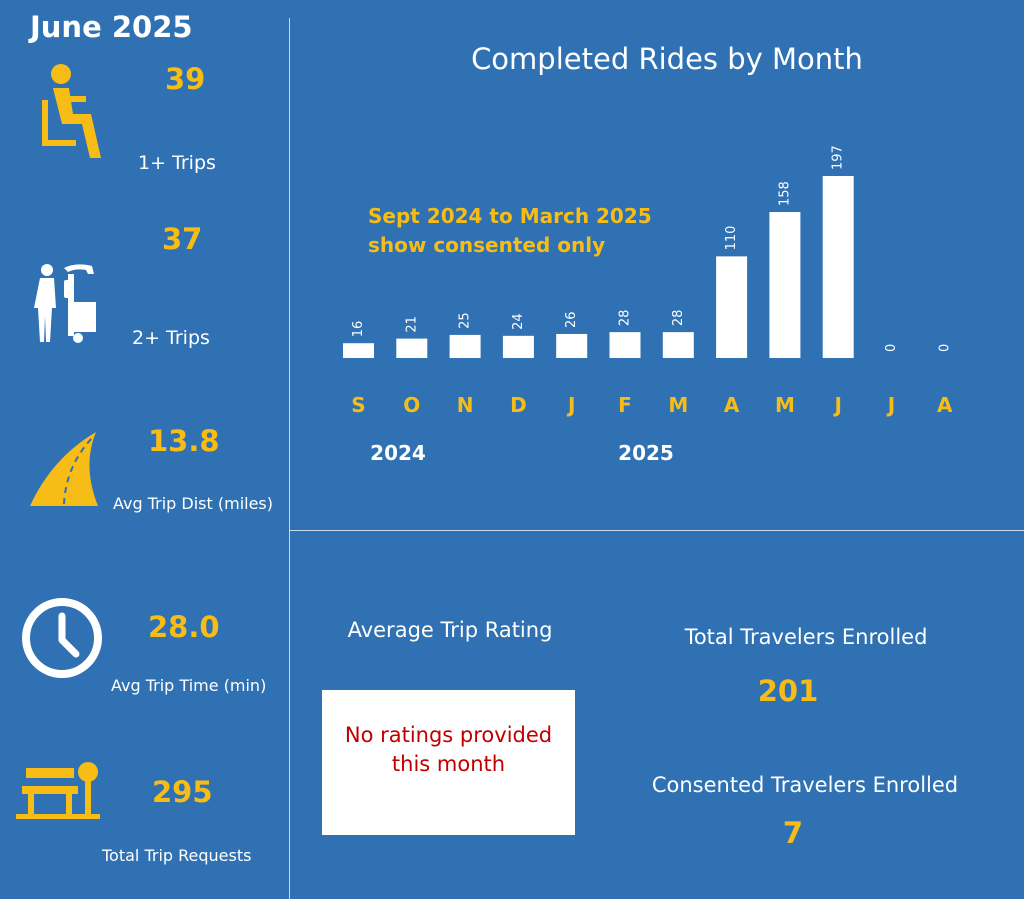 Image resolution: width=1024 pixels, height=899 pixels. I want to click on bar-value-label-8: 158, so click(784, 193).